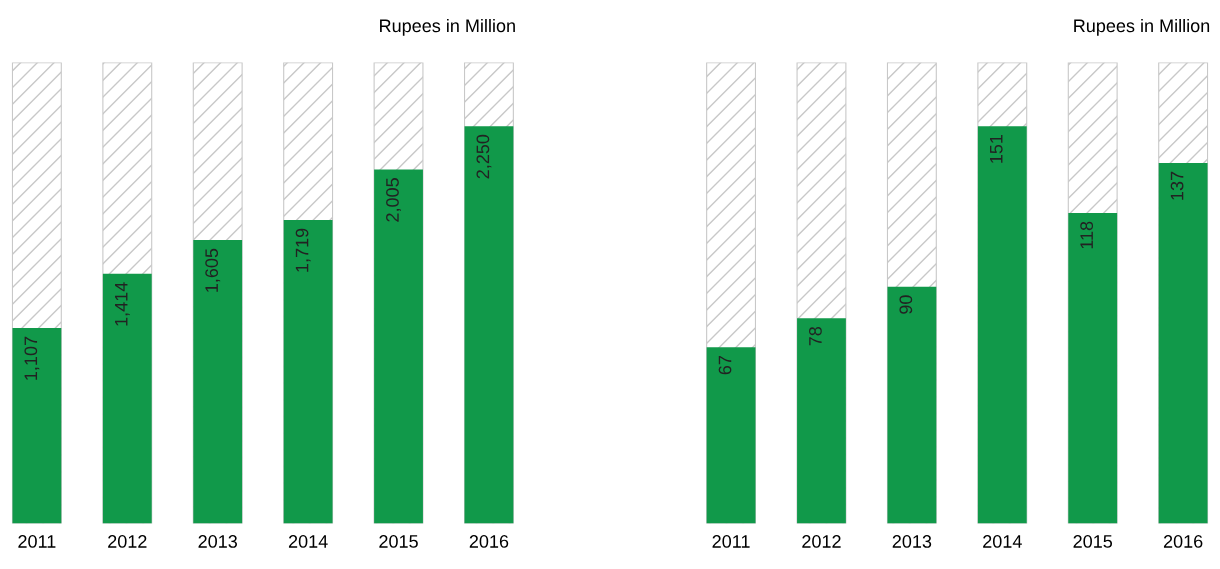  Describe the element at coordinates (906, 304) in the screenshot. I see `data-label: 90` at that location.